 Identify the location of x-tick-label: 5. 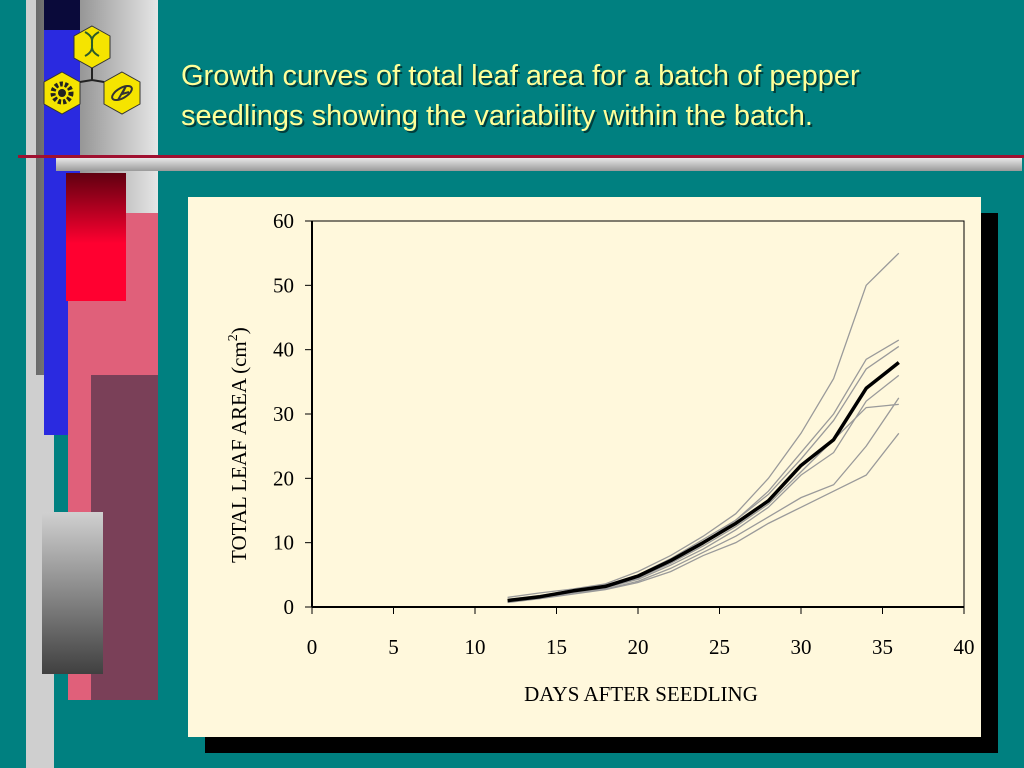
(393, 647).